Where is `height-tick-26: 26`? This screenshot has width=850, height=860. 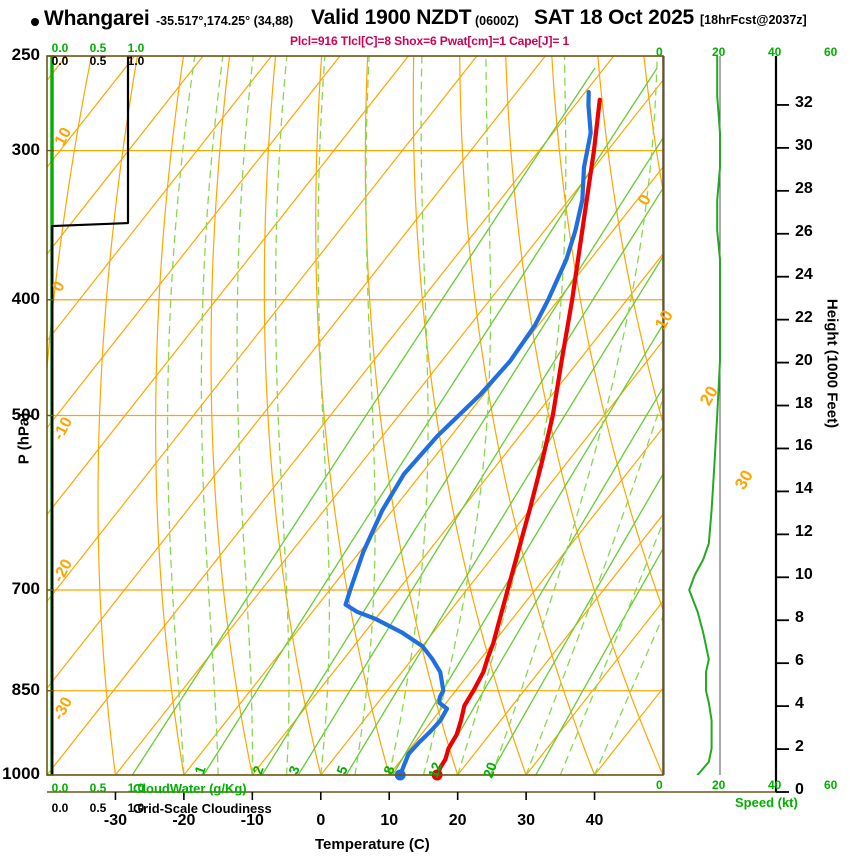 height-tick-26: 26 is located at coordinates (804, 231).